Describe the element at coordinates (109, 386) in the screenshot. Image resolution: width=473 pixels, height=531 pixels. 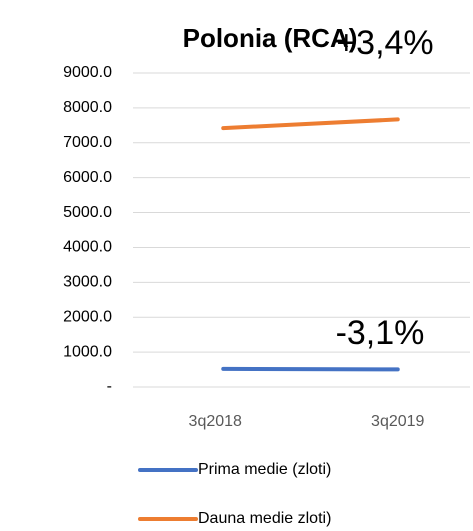
I see `y-tick-label: -` at that location.